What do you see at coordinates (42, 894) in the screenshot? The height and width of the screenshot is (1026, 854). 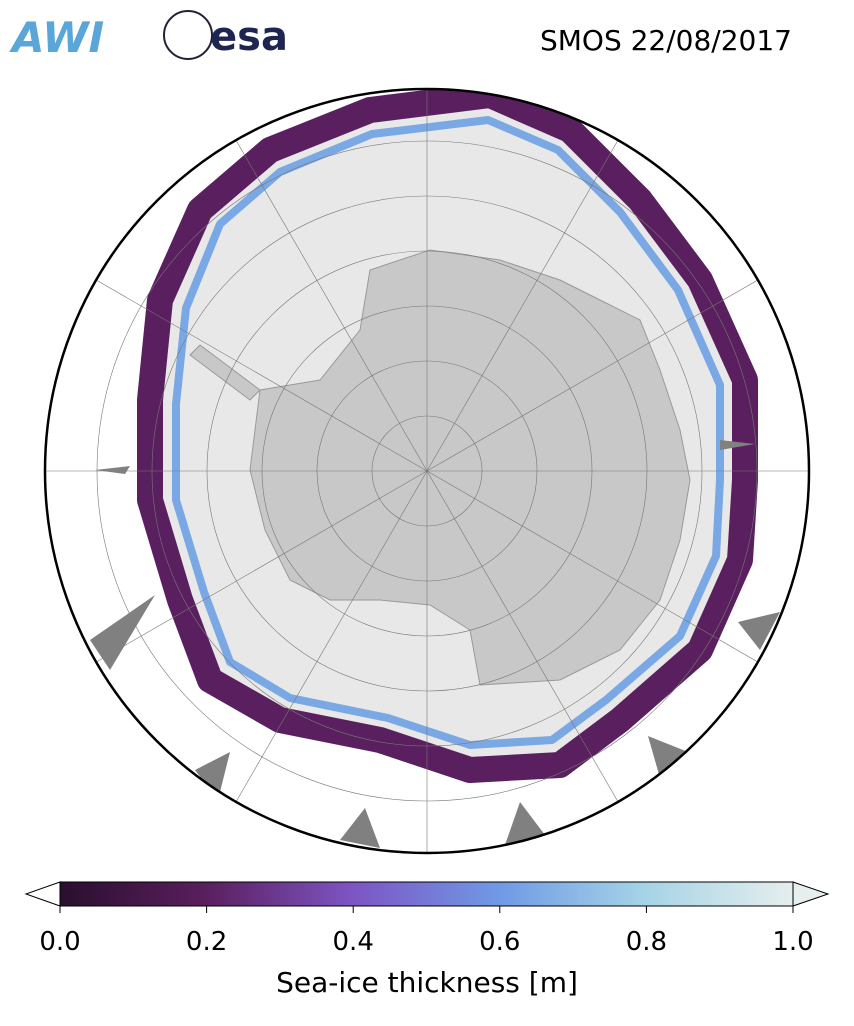 I see `colorbar-extend-low` at bounding box center [42, 894].